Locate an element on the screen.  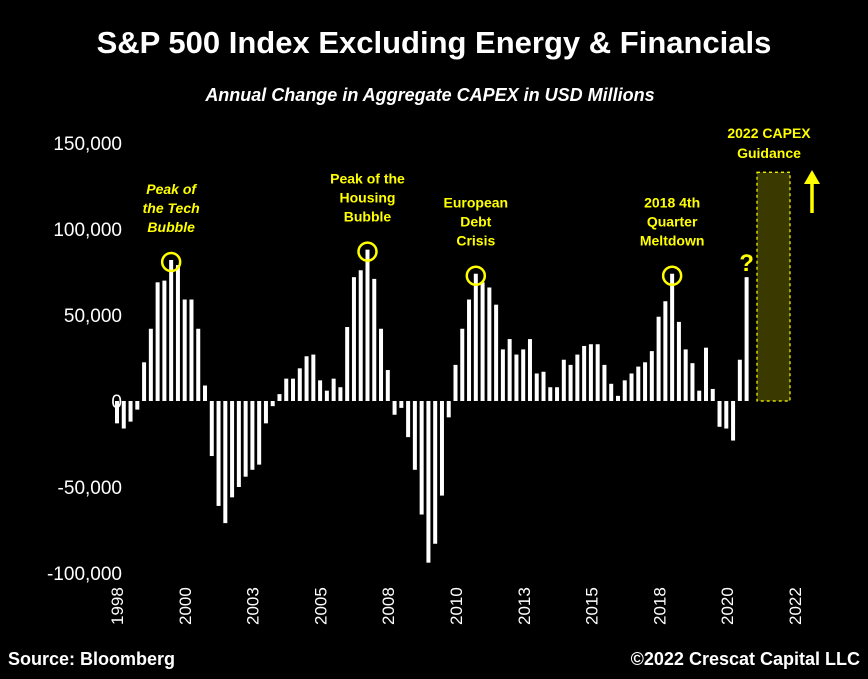
annotation-label: Meltdown is located at coordinates (672, 241).